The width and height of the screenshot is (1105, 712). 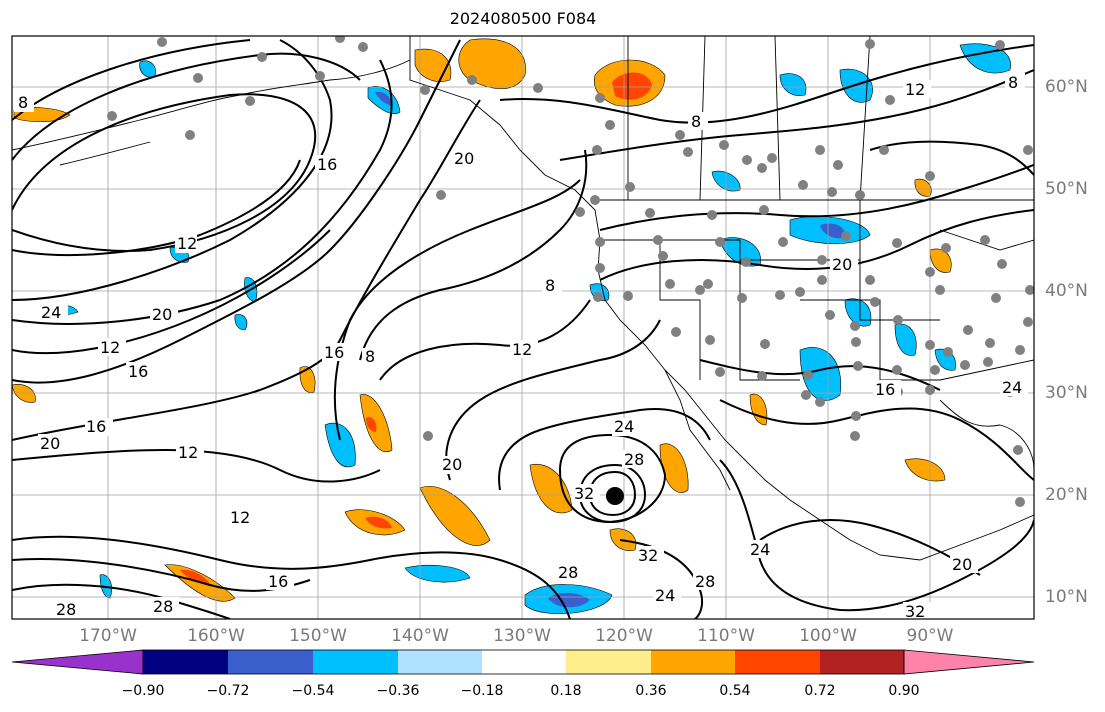 I want to click on longitude-label: 150°W, so click(x=318, y=636).